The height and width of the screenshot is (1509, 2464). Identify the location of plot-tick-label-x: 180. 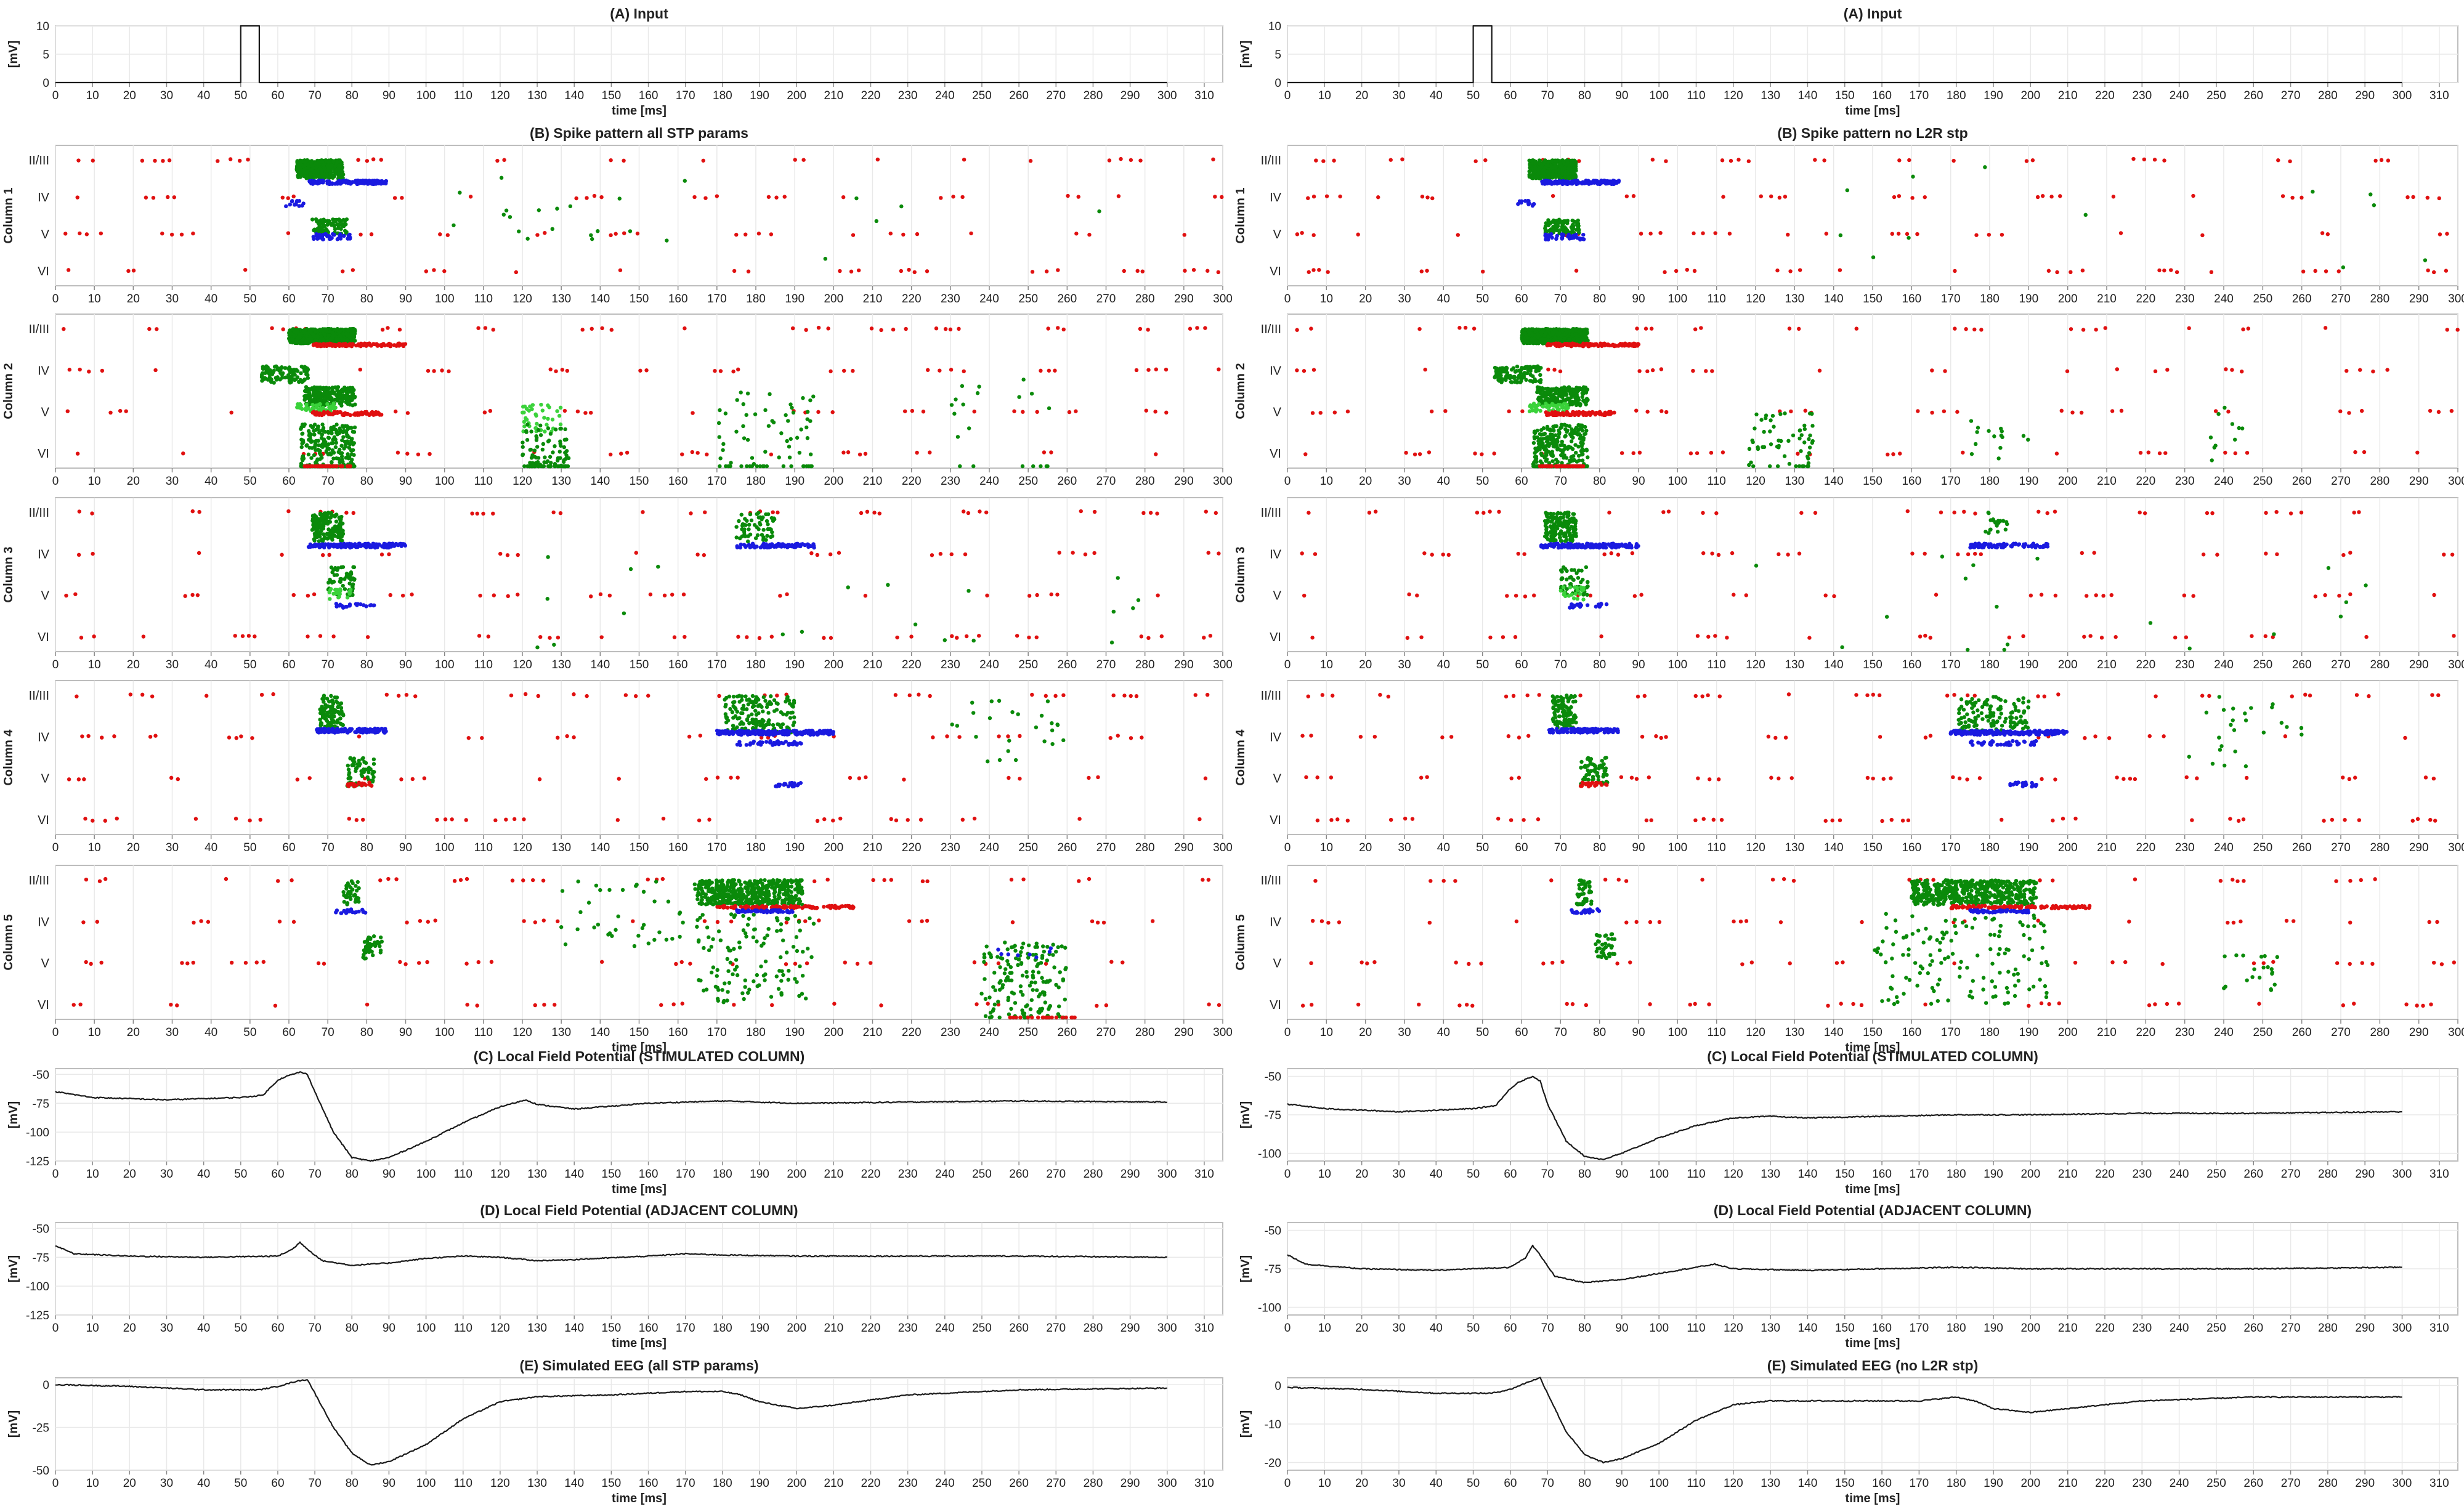
(1956, 95).